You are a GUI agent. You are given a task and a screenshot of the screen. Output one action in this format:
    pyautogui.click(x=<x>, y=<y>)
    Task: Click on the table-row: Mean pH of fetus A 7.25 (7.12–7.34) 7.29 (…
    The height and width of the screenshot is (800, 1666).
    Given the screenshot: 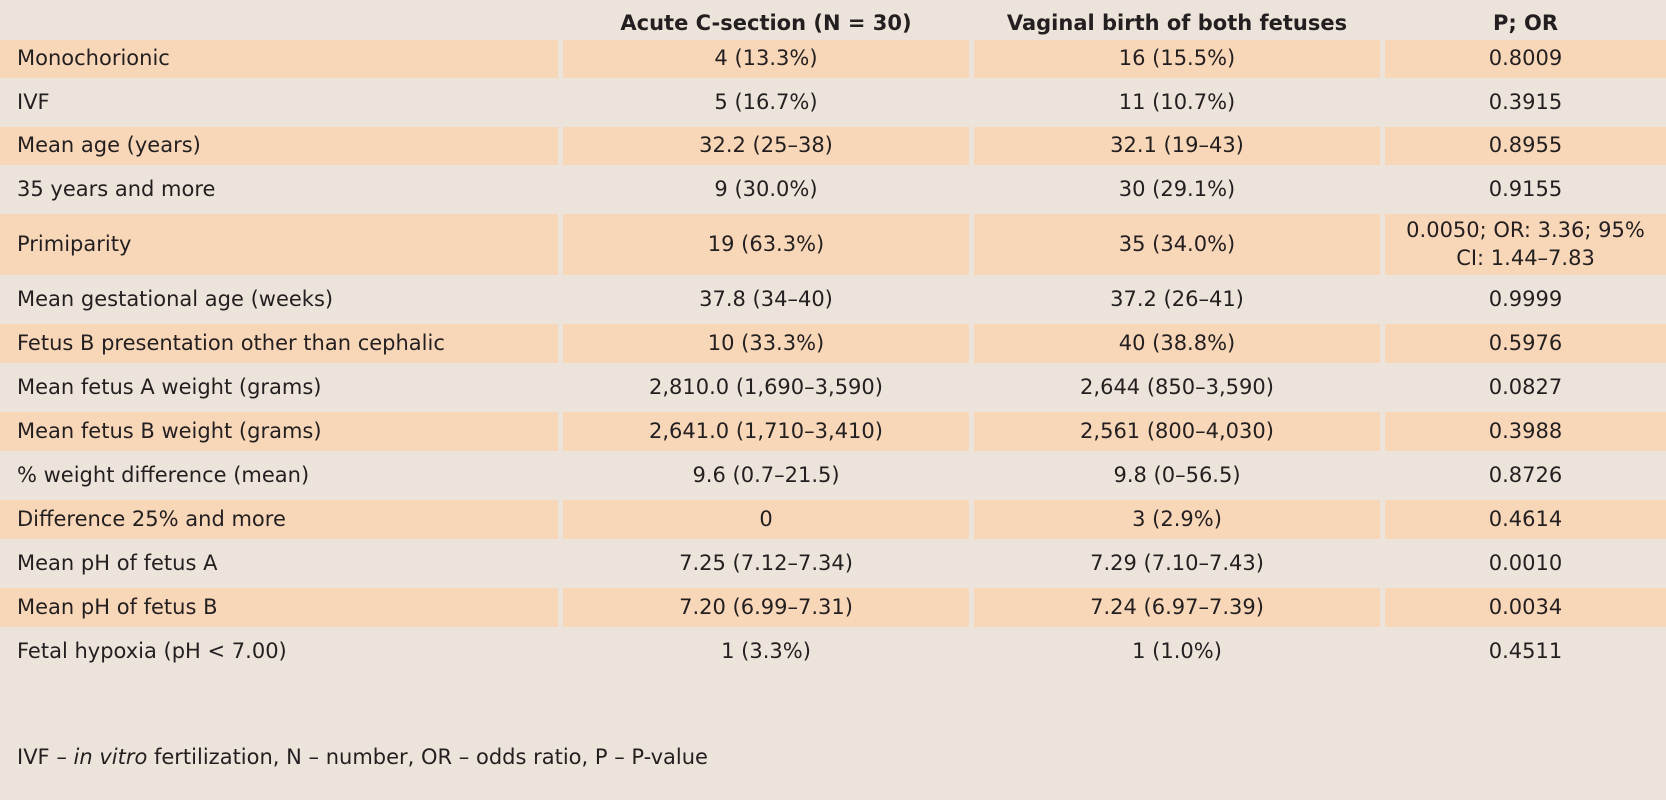 What is the action you would take?
    pyautogui.click(x=833, y=563)
    